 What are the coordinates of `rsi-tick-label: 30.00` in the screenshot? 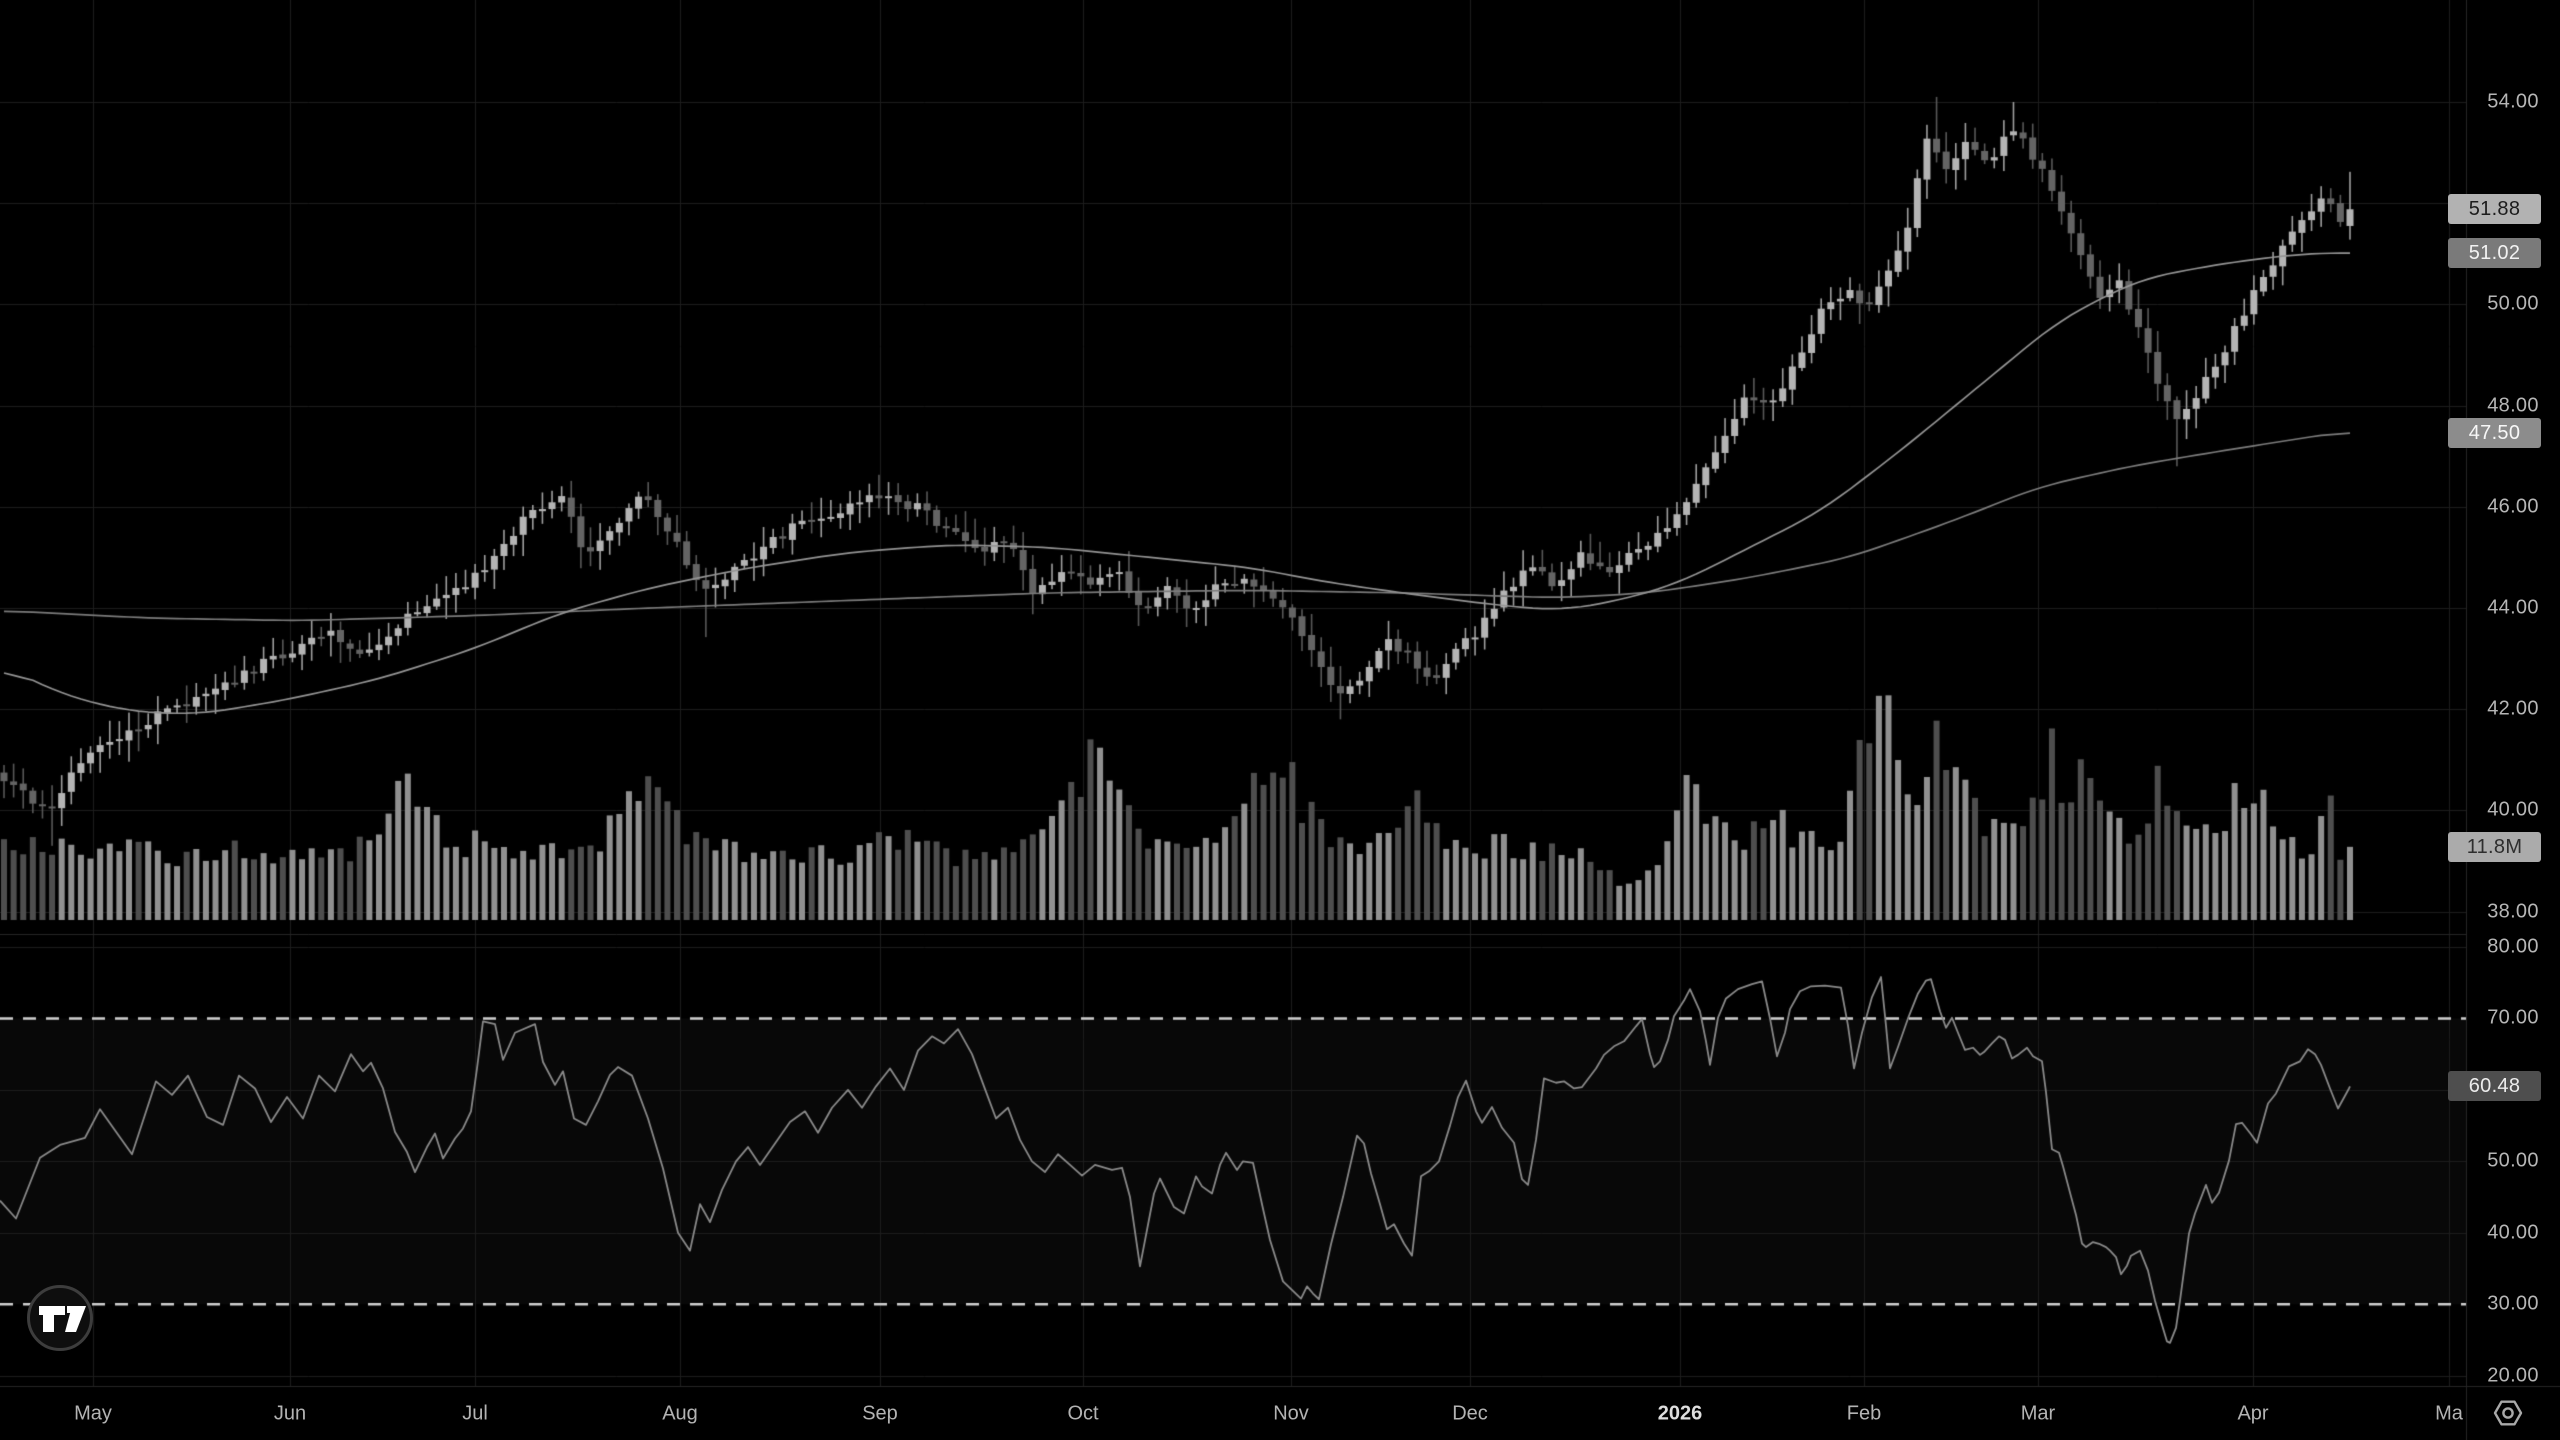 It's located at (2513, 1303).